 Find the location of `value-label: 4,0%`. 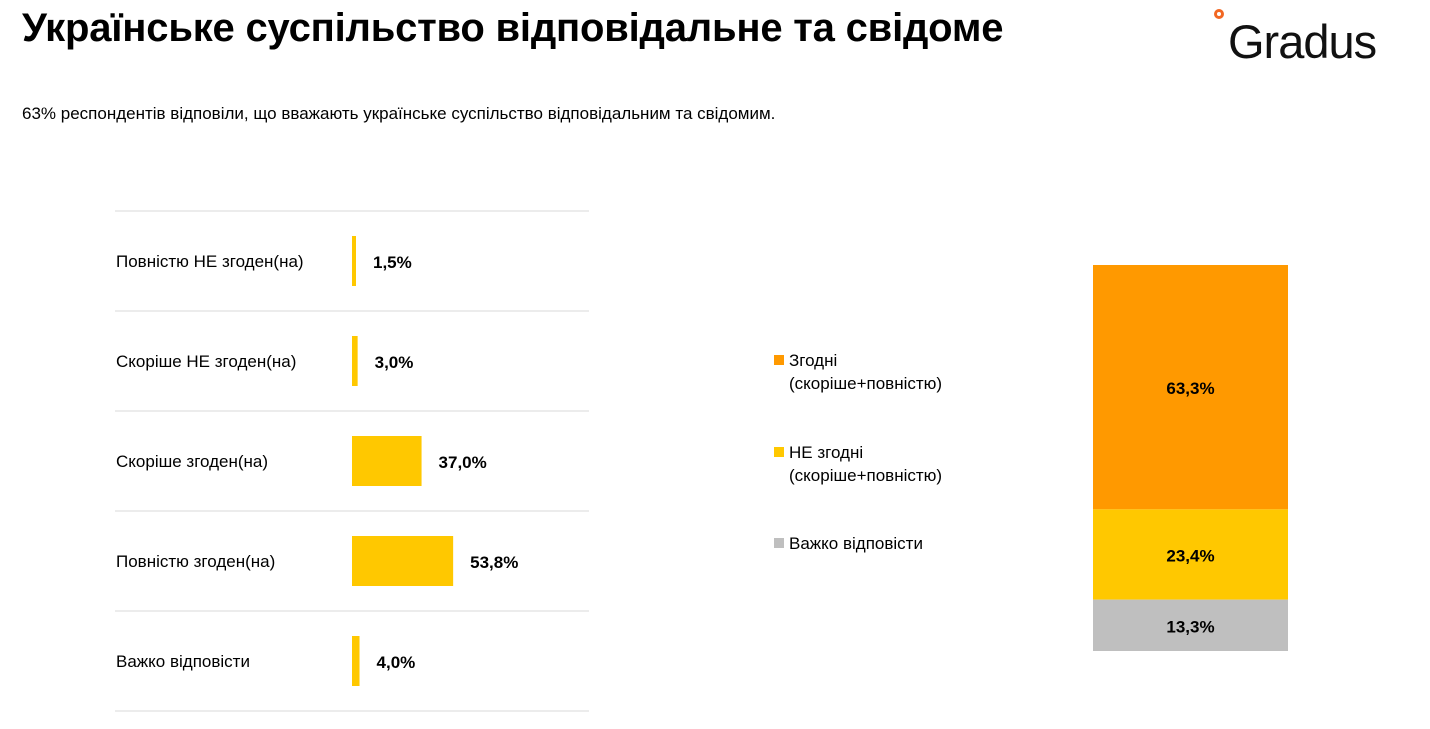

value-label: 4,0% is located at coordinates (396, 662).